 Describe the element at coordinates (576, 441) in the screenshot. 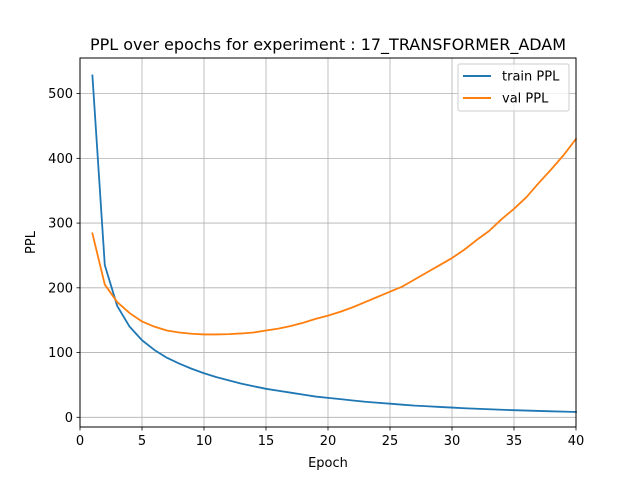

I see `x-tick-label: 40` at that location.